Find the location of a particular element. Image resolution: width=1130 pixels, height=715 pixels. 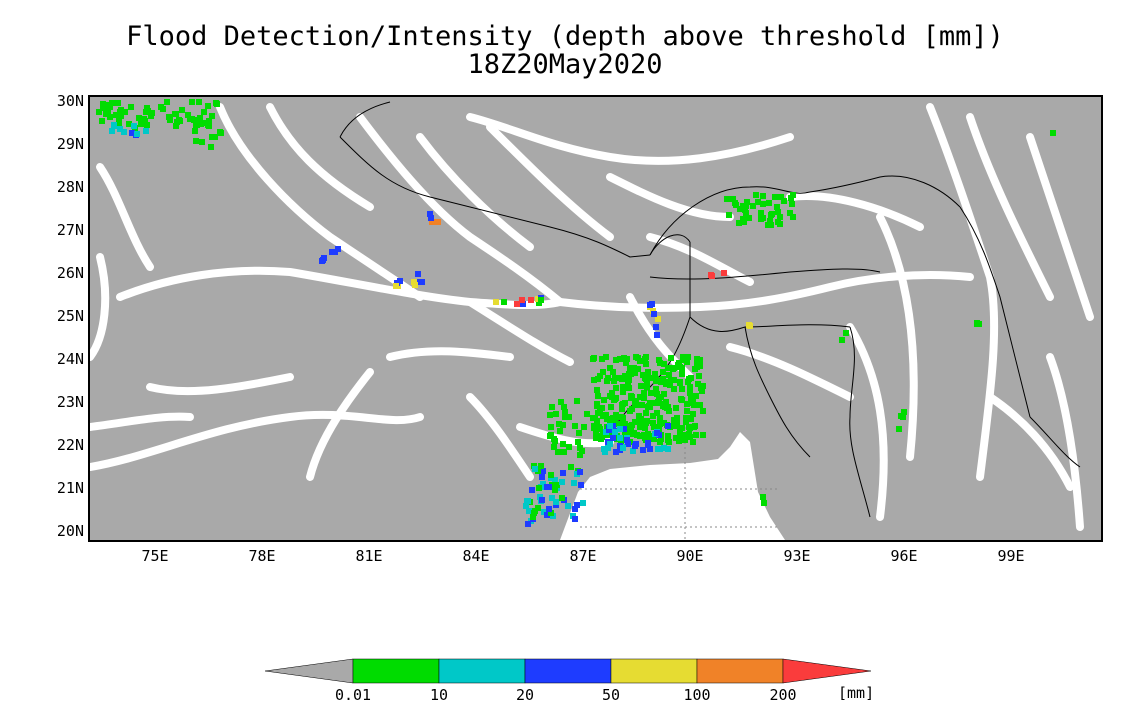

lon-label-90: 90E is located at coordinates (690, 556).